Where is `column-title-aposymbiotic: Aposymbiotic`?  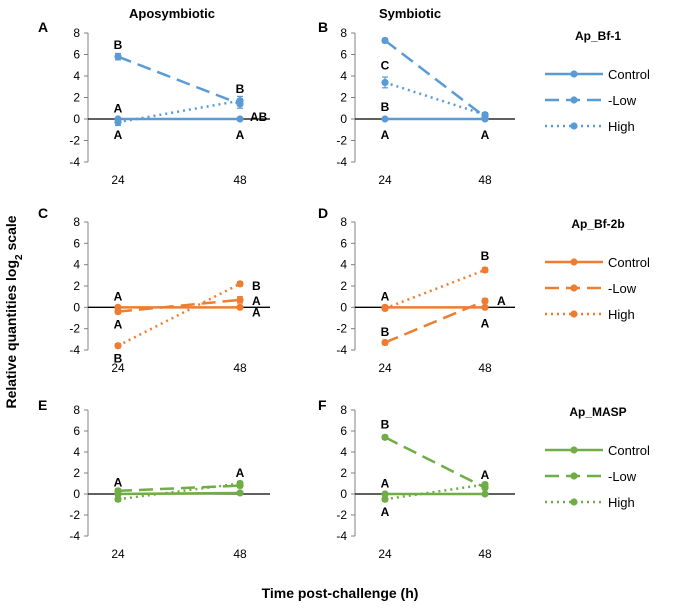 column-title-aposymbiotic: Aposymbiotic is located at coordinates (172, 13).